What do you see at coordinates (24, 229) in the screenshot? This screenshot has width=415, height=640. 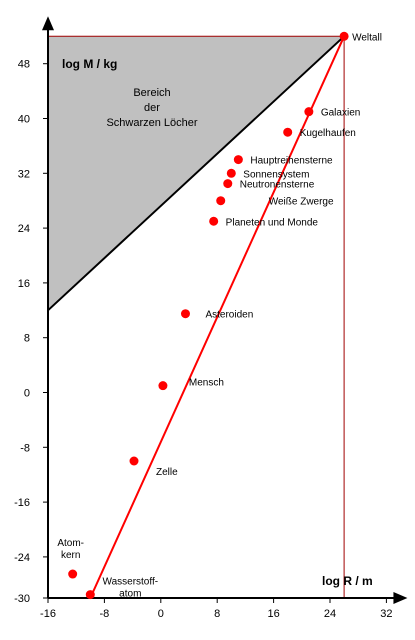 I see `y-tick-label: 24` at bounding box center [24, 229].